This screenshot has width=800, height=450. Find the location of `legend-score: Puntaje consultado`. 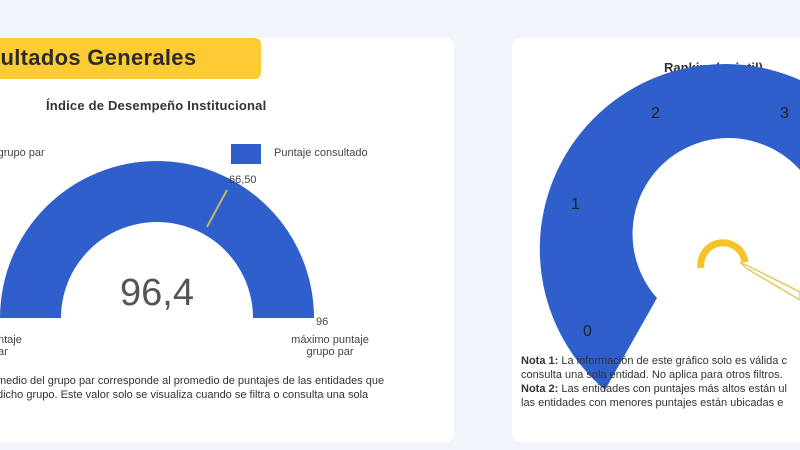

legend-score: Puntaje consultado is located at coordinates (321, 153).